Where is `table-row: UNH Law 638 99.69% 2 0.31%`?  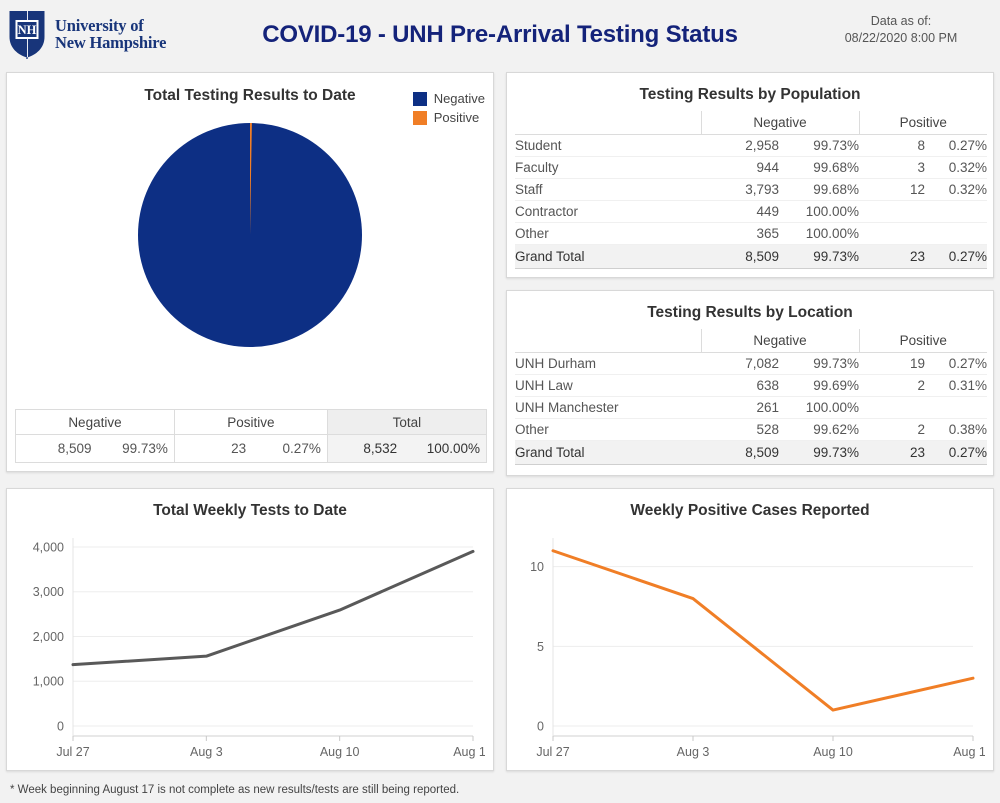 table-row: UNH Law 638 99.69% 2 0.31% is located at coordinates (751, 385).